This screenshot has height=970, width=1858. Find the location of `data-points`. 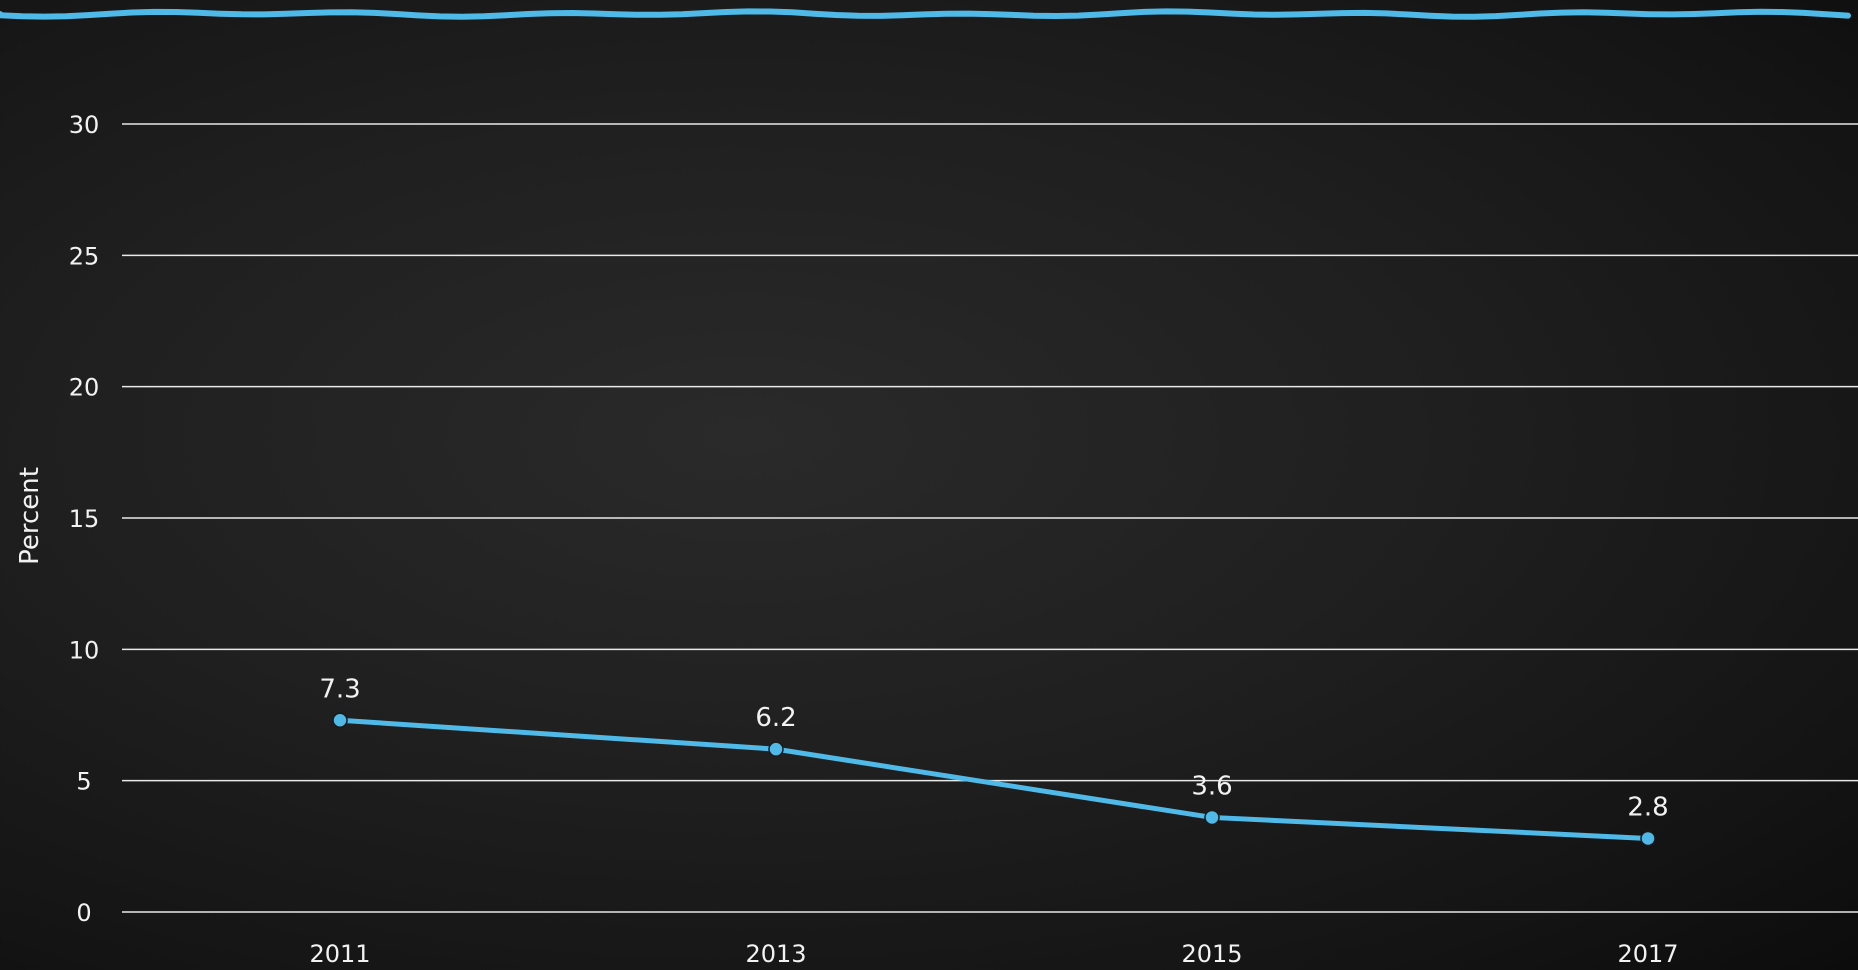

data-points is located at coordinates (994, 779).